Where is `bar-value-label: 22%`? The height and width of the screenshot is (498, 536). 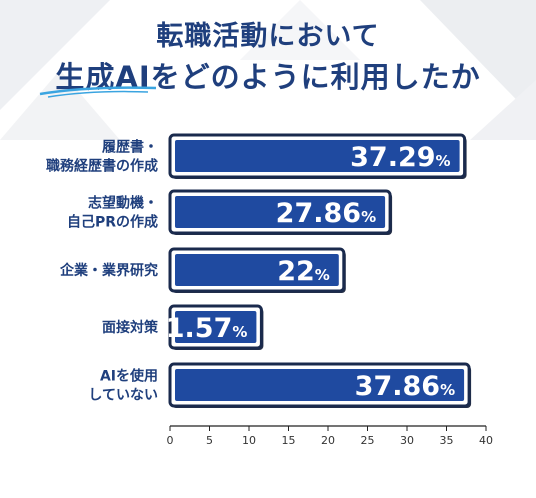 bar-value-label: 22% is located at coordinates (303, 271).